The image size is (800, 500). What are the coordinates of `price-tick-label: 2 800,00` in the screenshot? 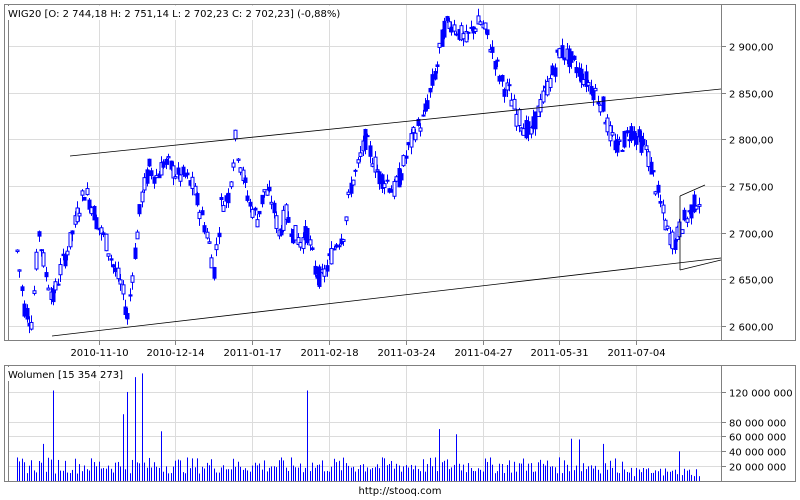 It's located at (751, 141).